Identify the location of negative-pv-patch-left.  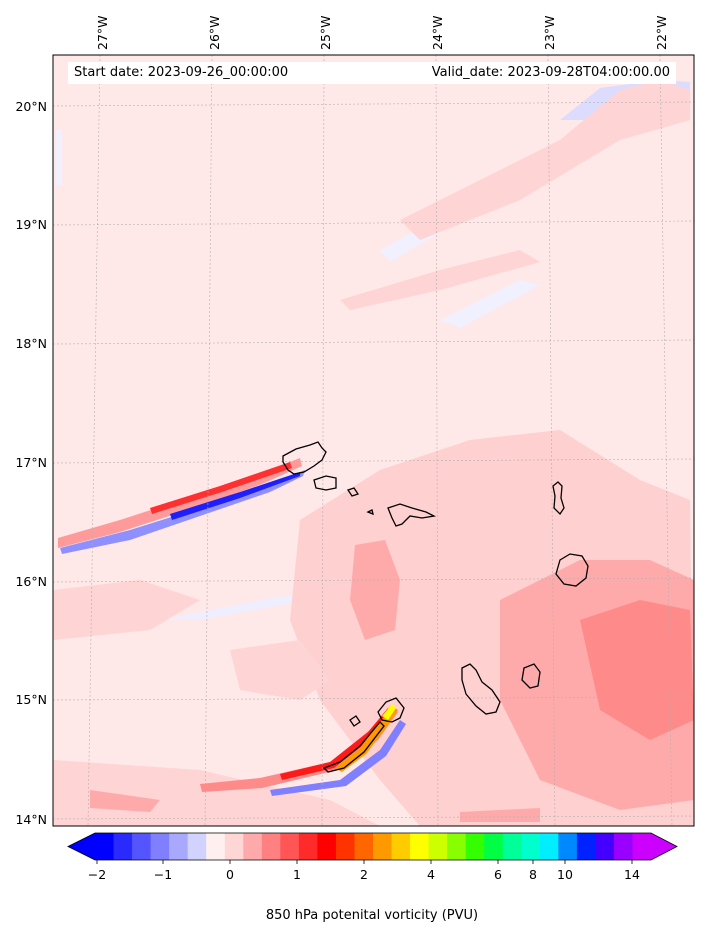
(59, 157).